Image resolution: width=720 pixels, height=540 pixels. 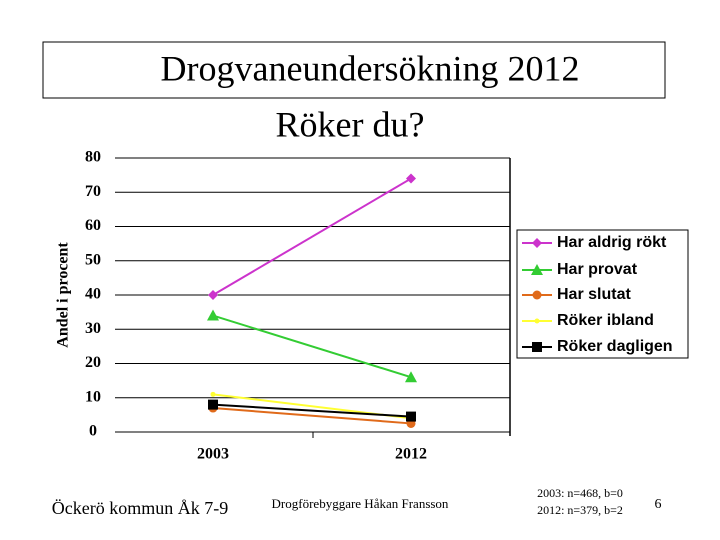 I want to click on y-tick-label: 50, so click(x=93, y=259).